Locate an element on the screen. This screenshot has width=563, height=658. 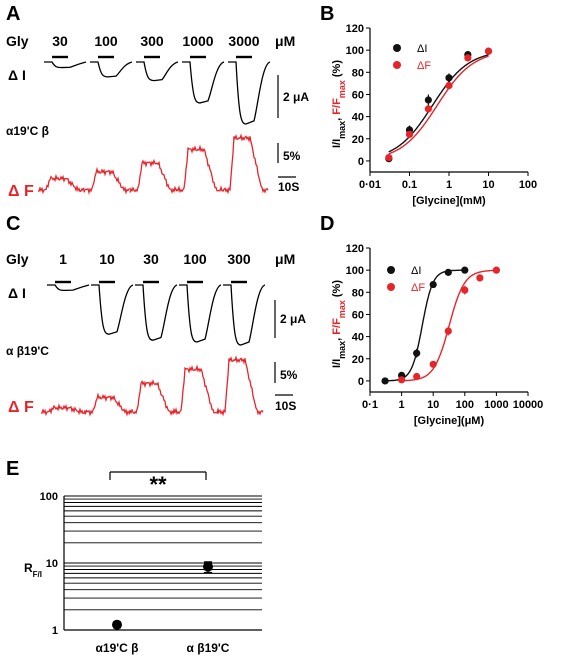
x-tick-label: 0.1 is located at coordinates (409, 185).